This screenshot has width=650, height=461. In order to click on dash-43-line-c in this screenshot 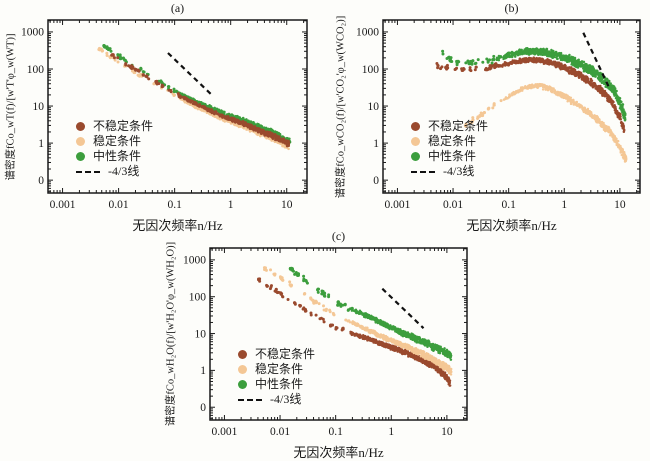, I will do `click(402, 308)`.